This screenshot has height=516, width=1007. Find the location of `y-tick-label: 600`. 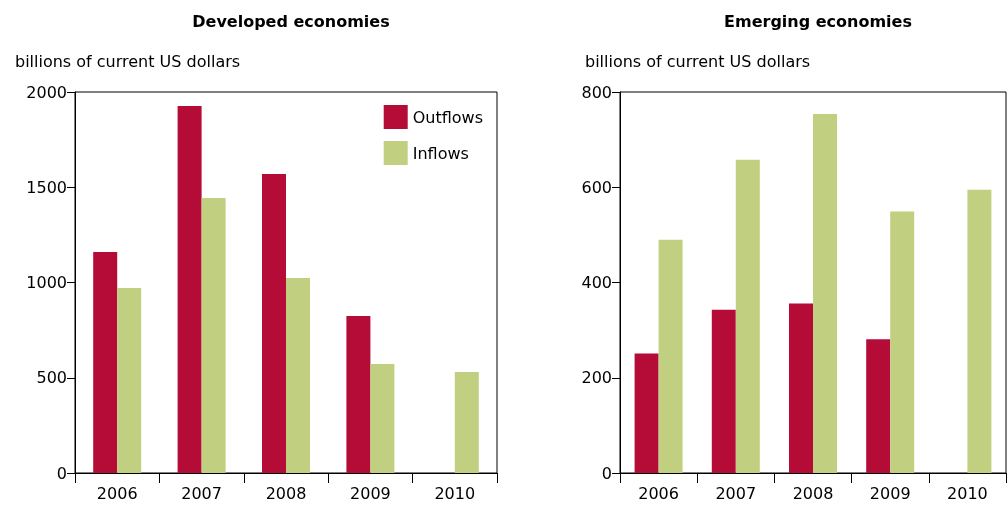

y-tick-label: 600 is located at coordinates (596, 187).